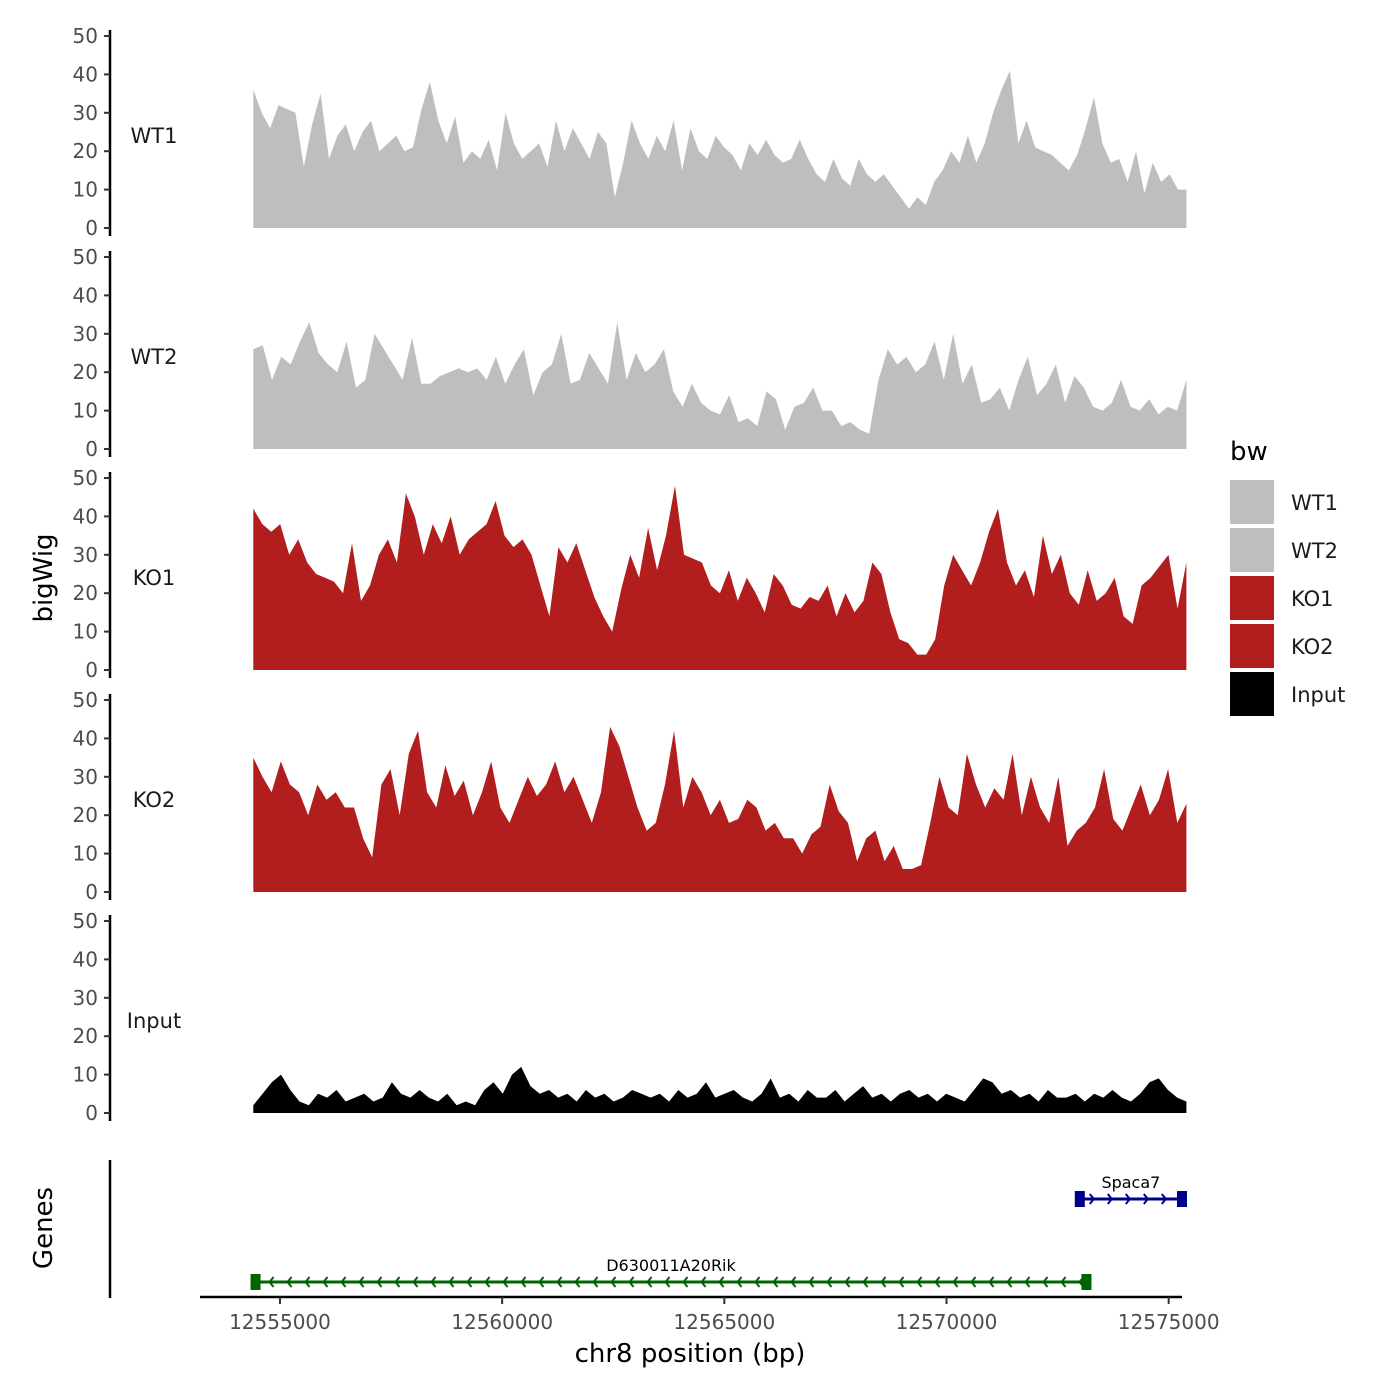 The image size is (1400, 1400). I want to click on coverage-area-wt1, so click(720, 149).